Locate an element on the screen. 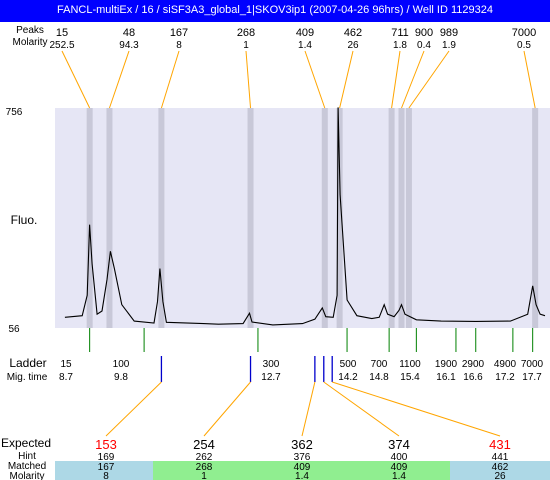  expected-label: Expected is located at coordinates (26, 443).